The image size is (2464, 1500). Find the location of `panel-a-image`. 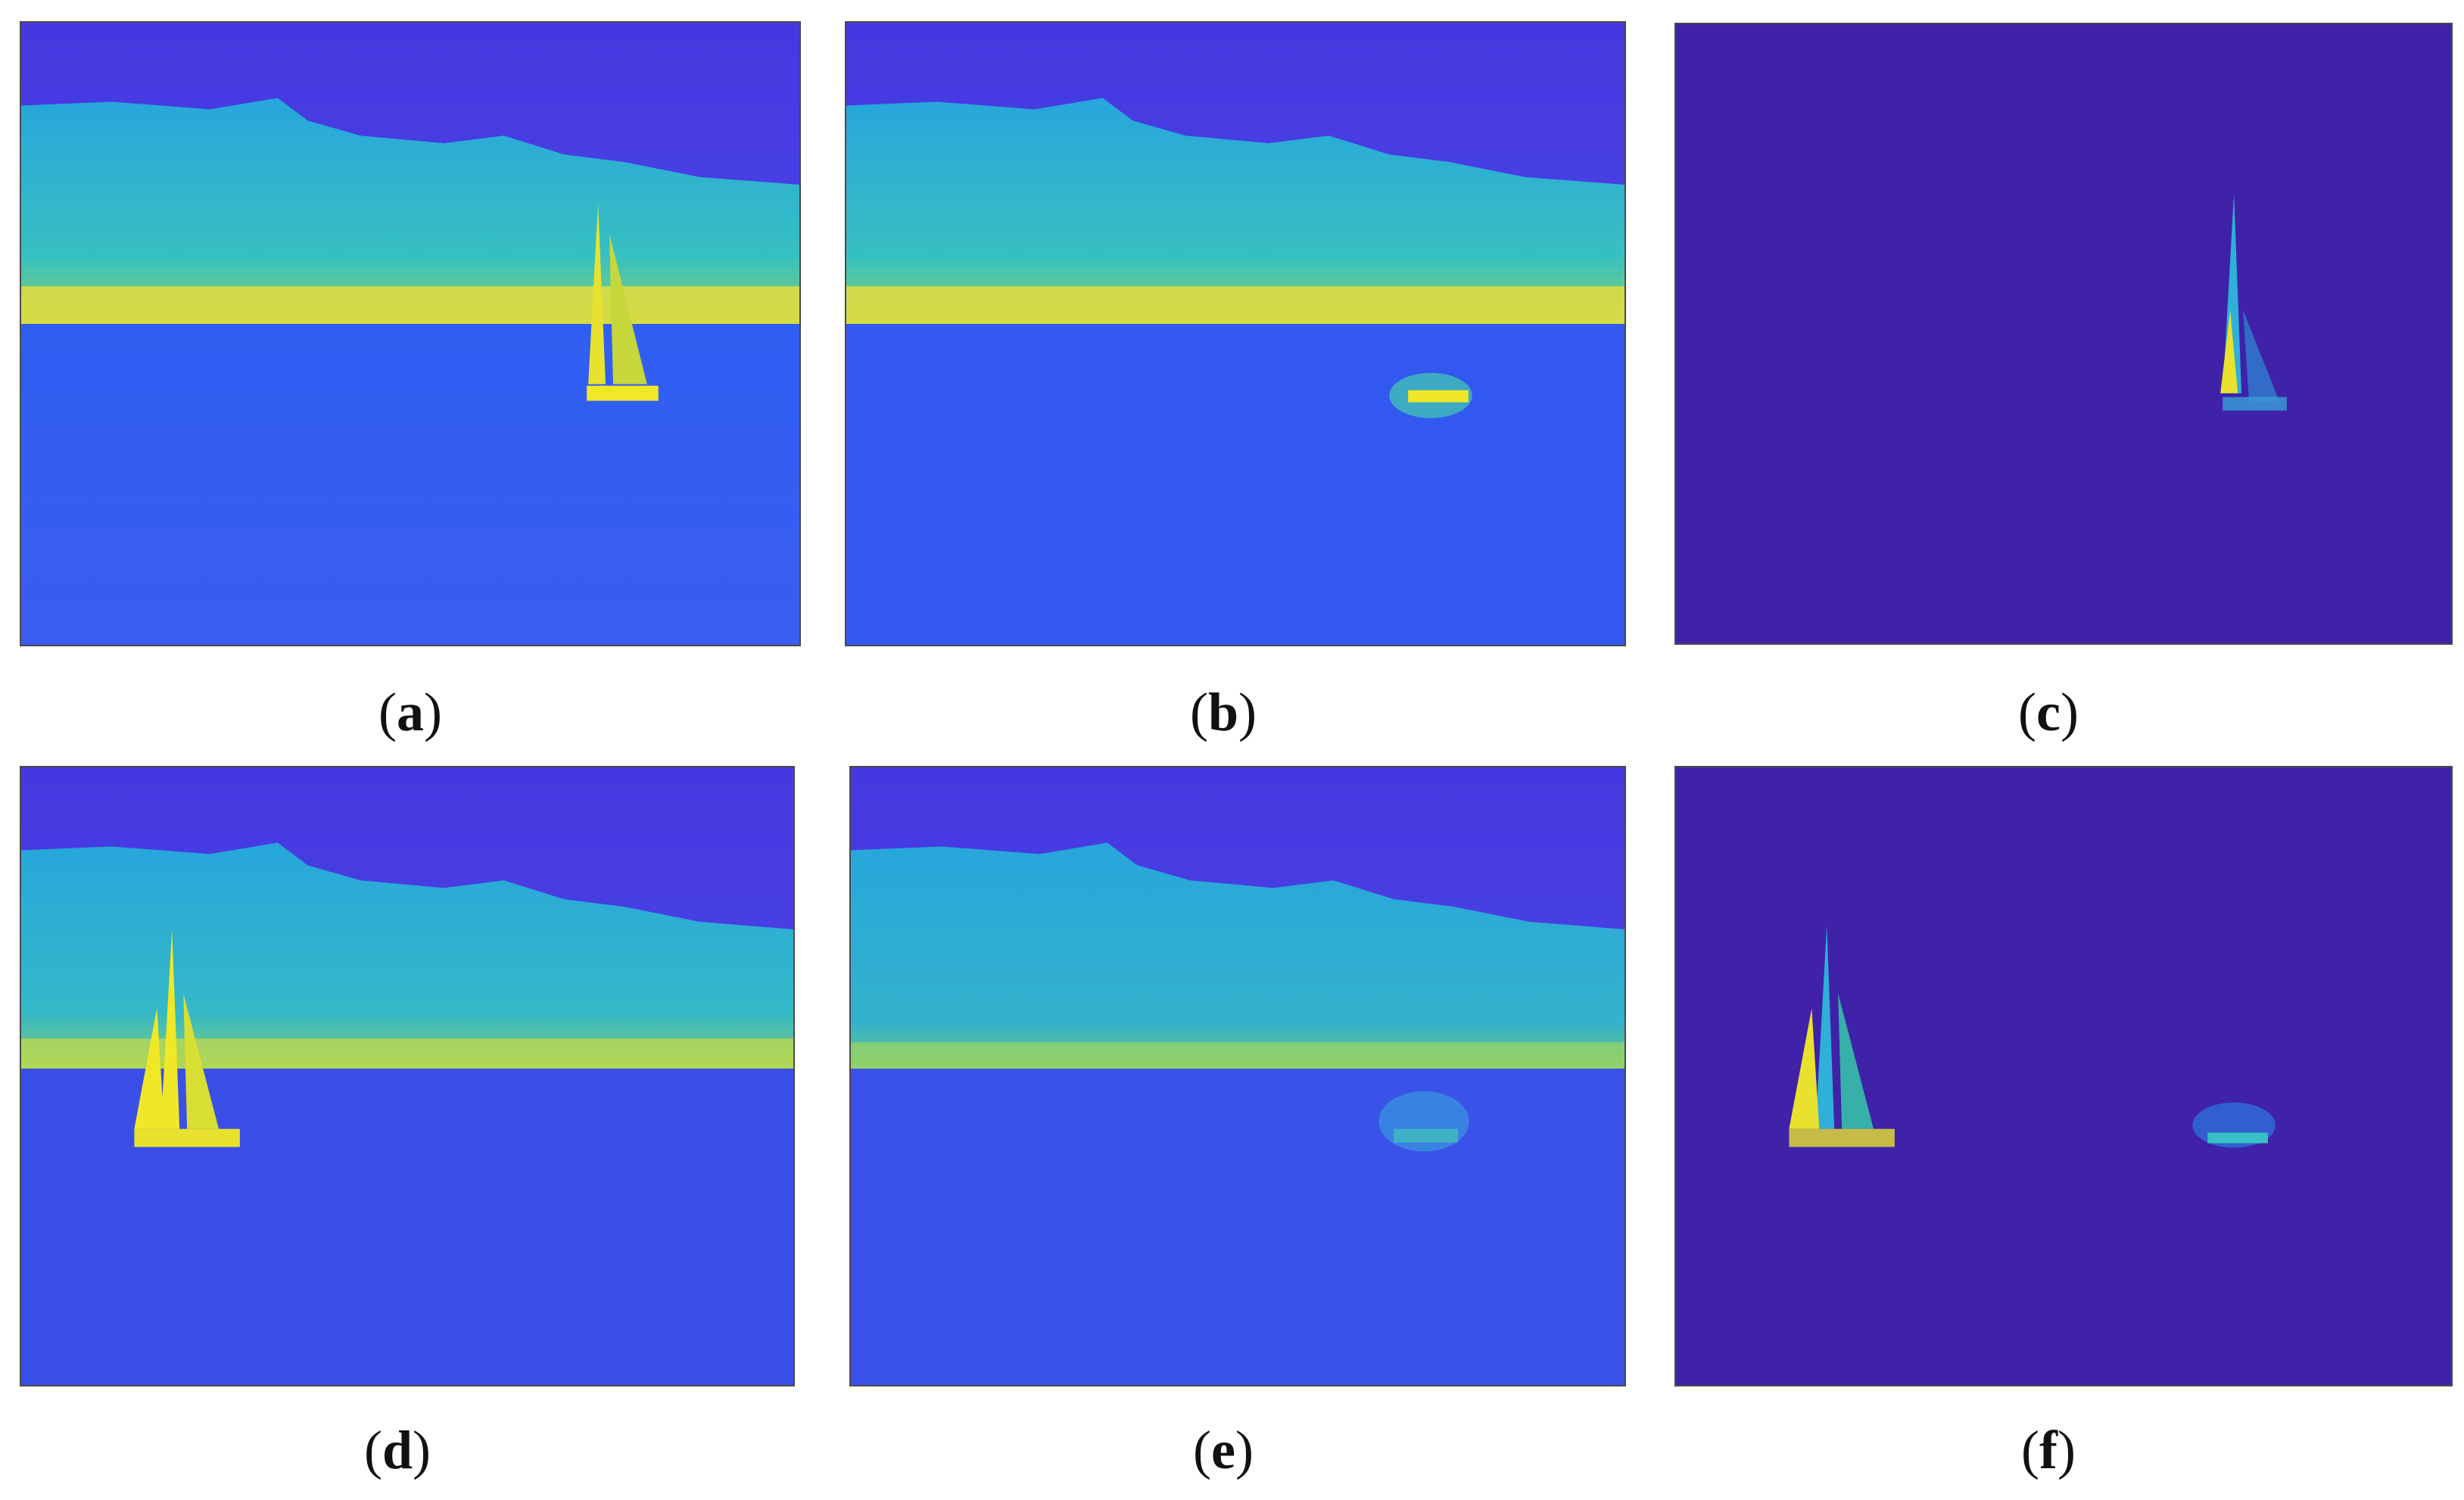

panel-a-image is located at coordinates (410, 333).